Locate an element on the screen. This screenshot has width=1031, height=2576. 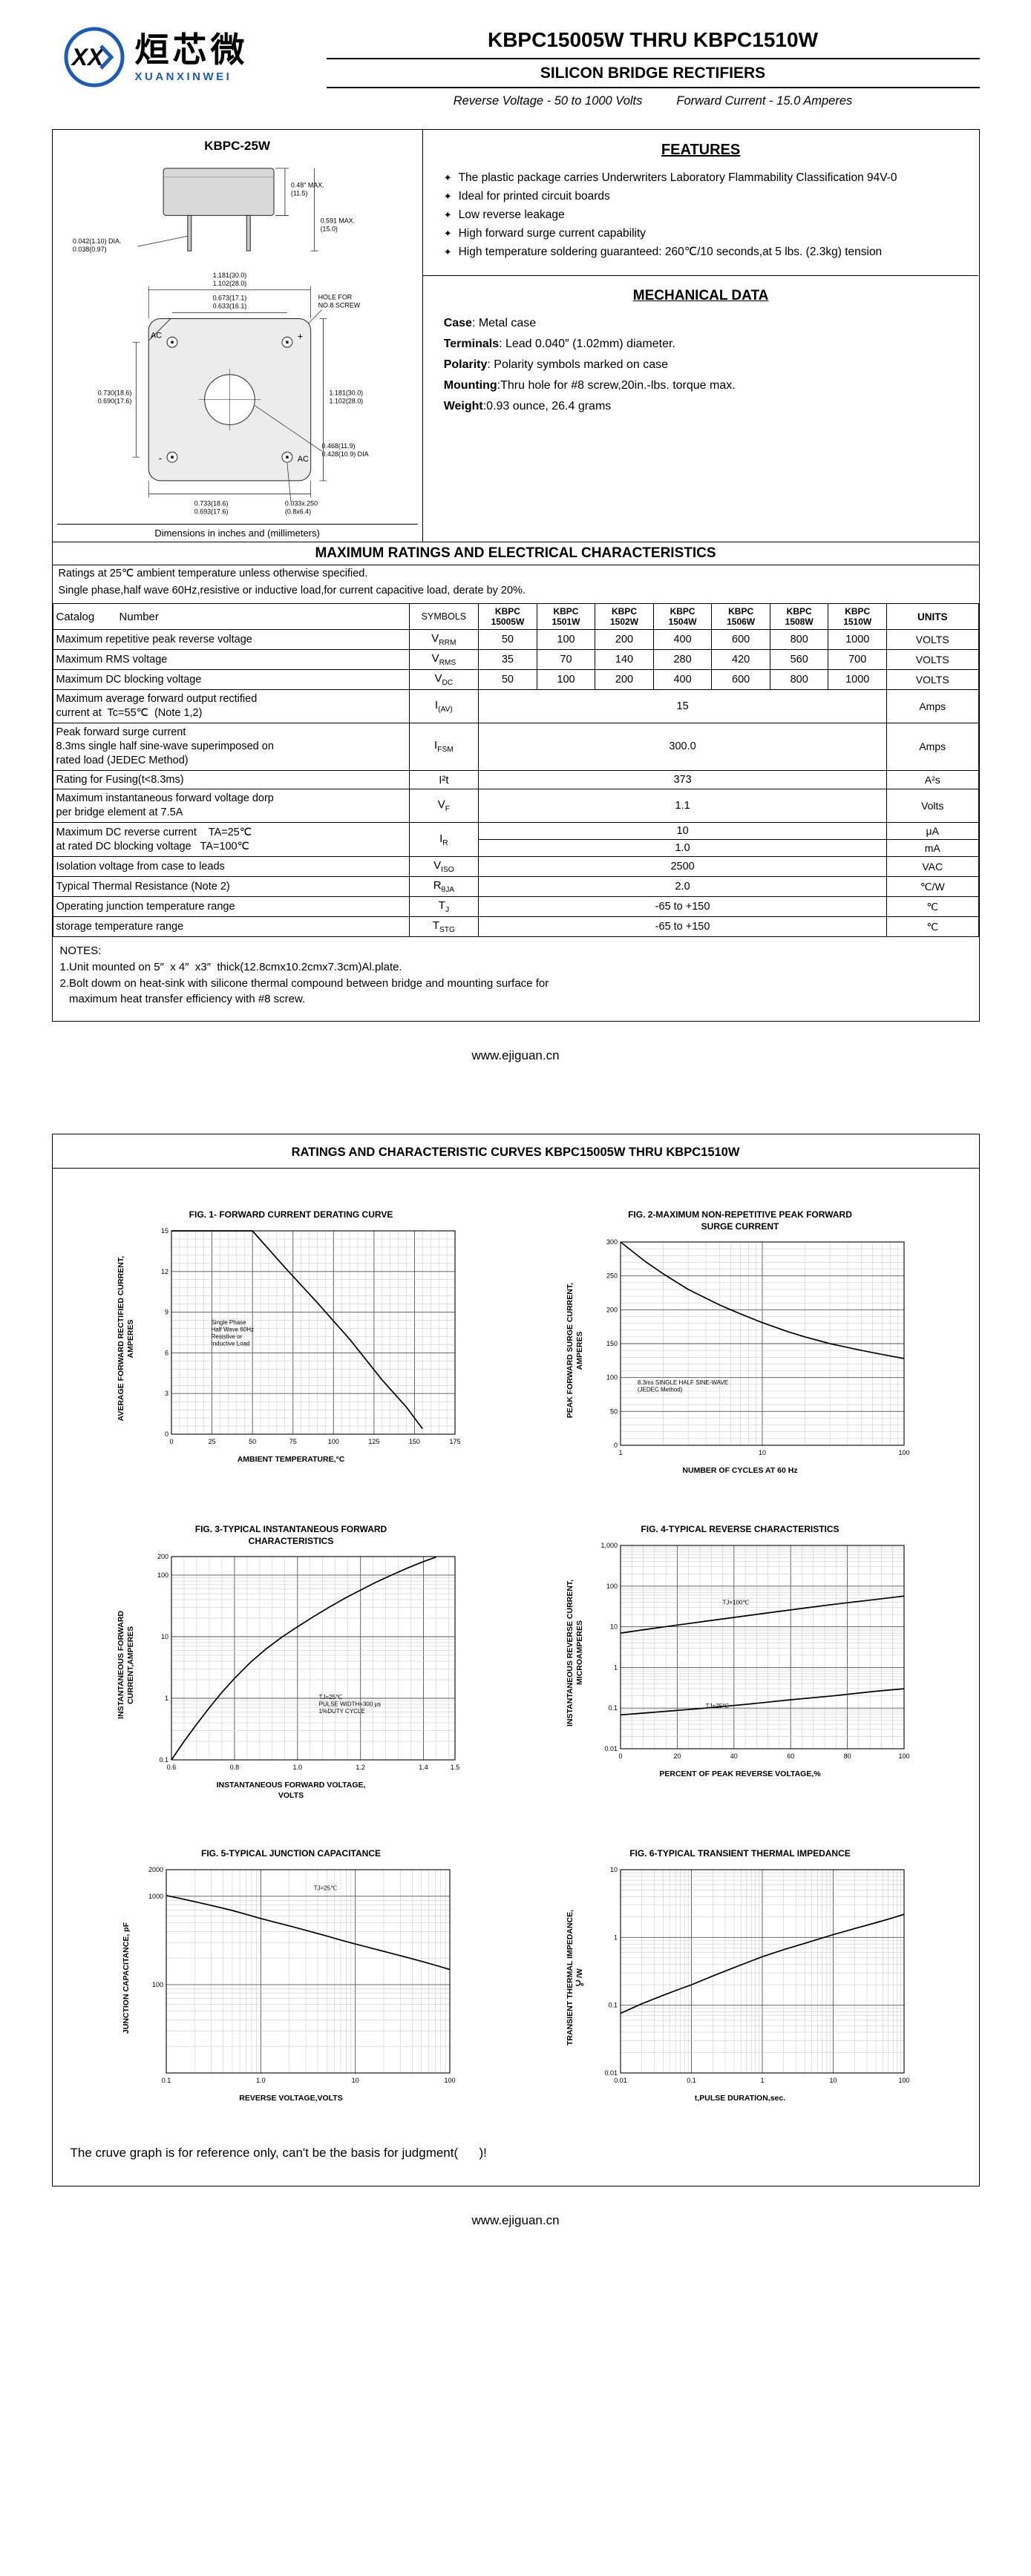
device-column-header: KBPC 1510W is located at coordinates (857, 616).